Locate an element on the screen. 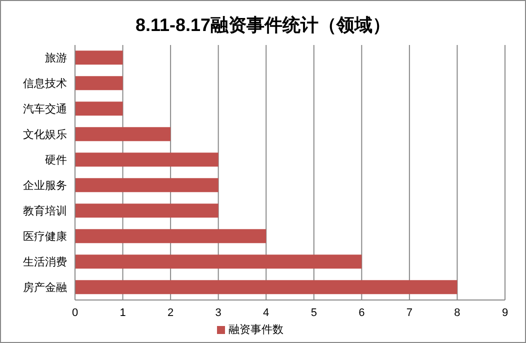  y-tick-label: 生活消费 is located at coordinates (45, 262).